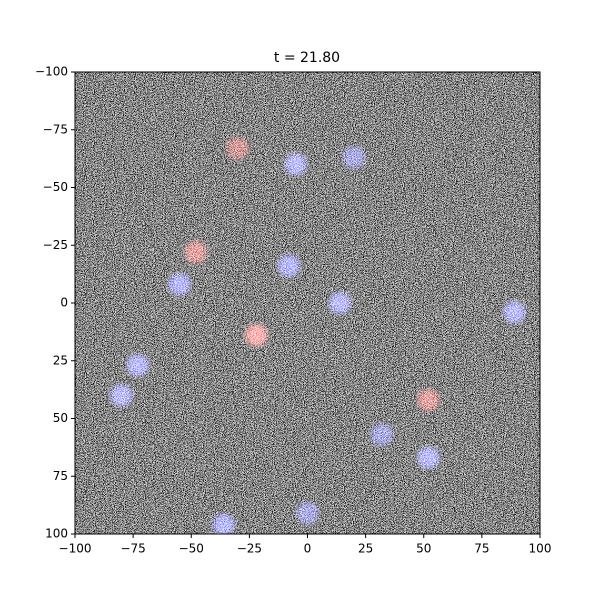 Image resolution: width=600 pixels, height=604 pixels. Describe the element at coordinates (307, 58) in the screenshot. I see `chart-title: t = 21.80` at that location.